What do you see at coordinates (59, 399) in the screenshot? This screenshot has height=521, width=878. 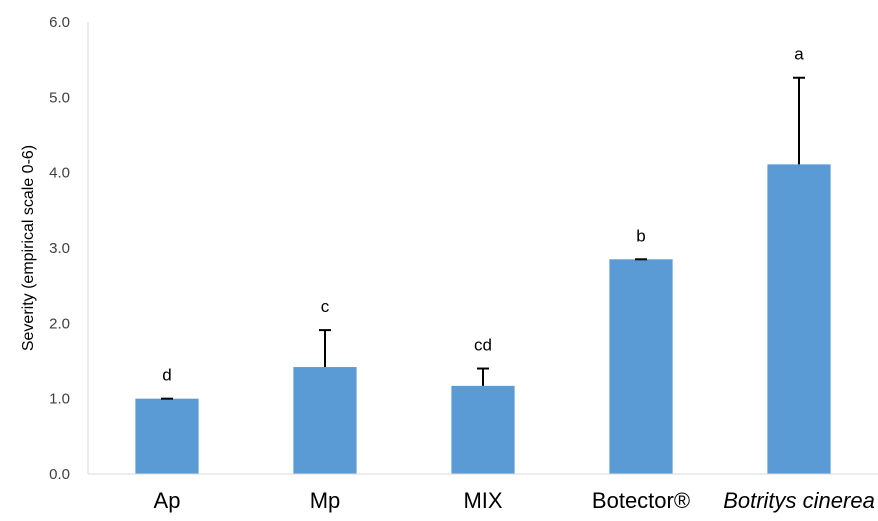 I see `y-tick-label: 1.0` at bounding box center [59, 399].